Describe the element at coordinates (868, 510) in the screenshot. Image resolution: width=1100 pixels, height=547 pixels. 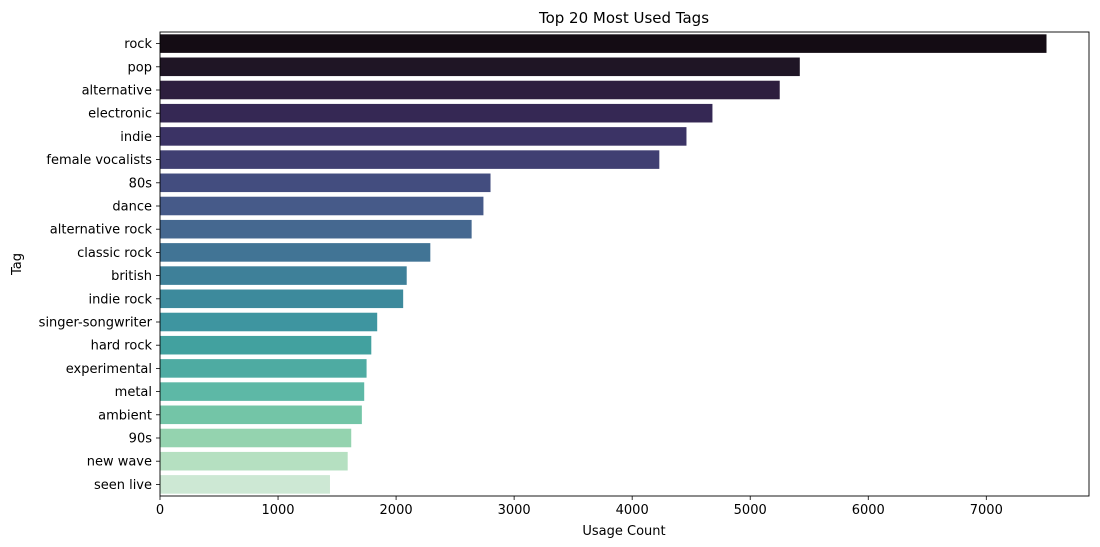
I see `x-tick-label: 6000` at that location.